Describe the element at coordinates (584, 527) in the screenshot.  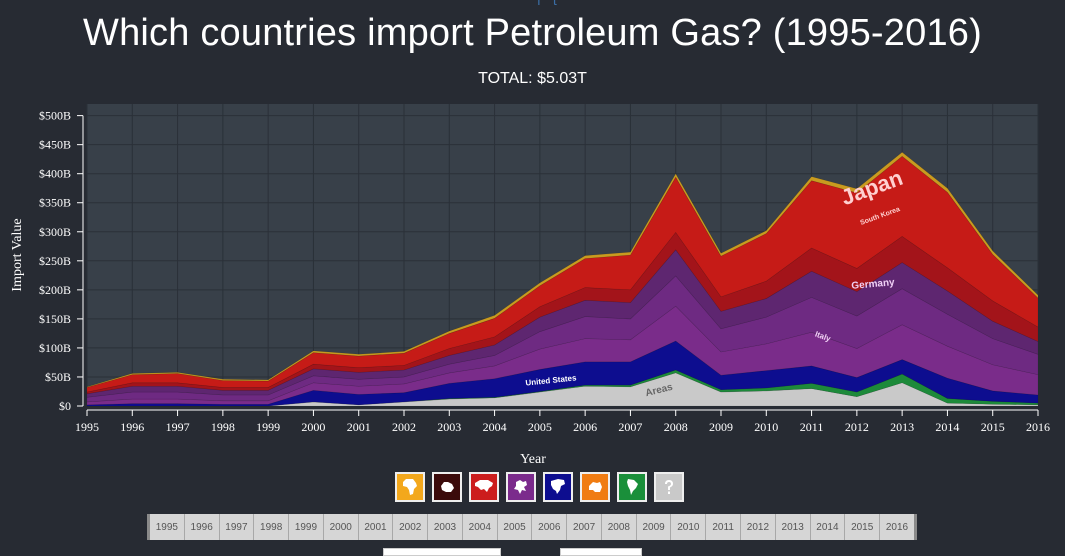
I see `timeline-year-2007: 2007` at that location.